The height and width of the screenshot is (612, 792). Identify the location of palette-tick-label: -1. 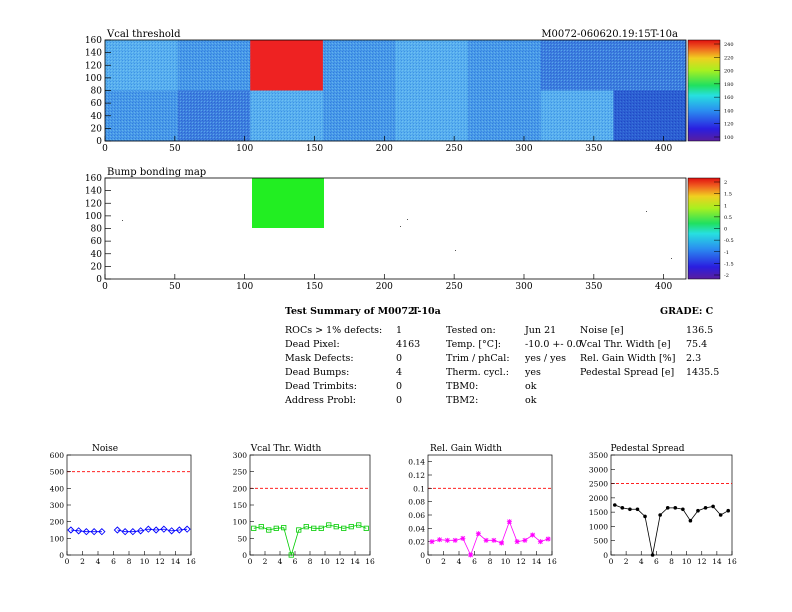
(726, 253).